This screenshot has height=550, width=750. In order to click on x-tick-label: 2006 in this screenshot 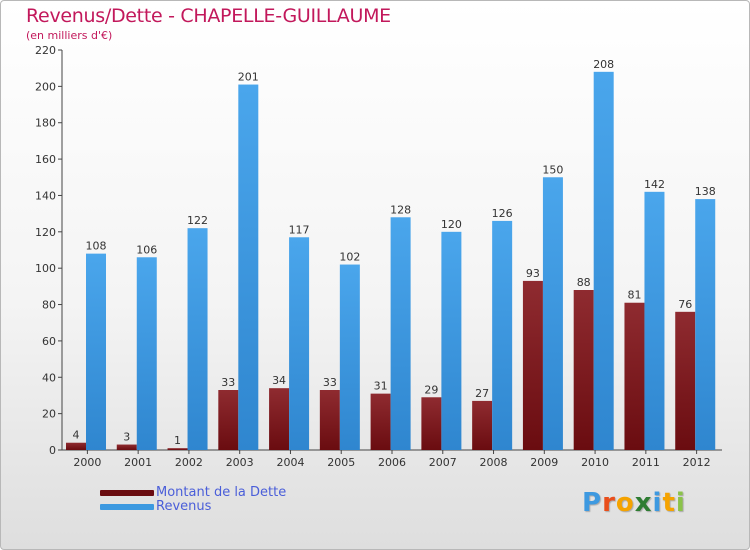, I will do `click(392, 462)`.